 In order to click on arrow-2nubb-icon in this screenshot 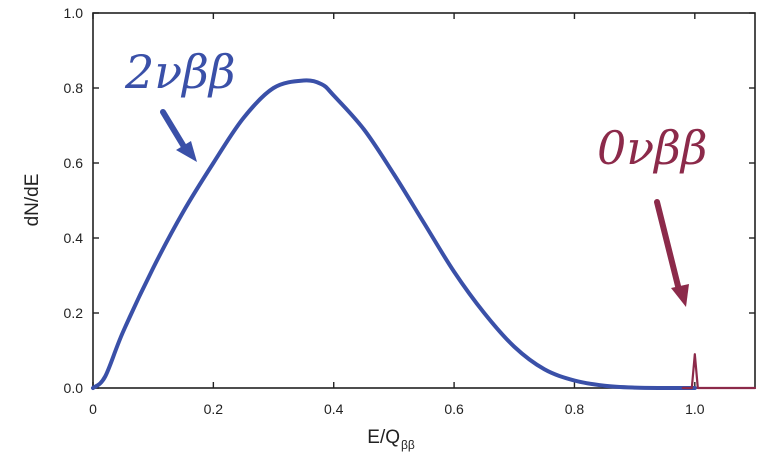, I will do `click(178, 135)`.